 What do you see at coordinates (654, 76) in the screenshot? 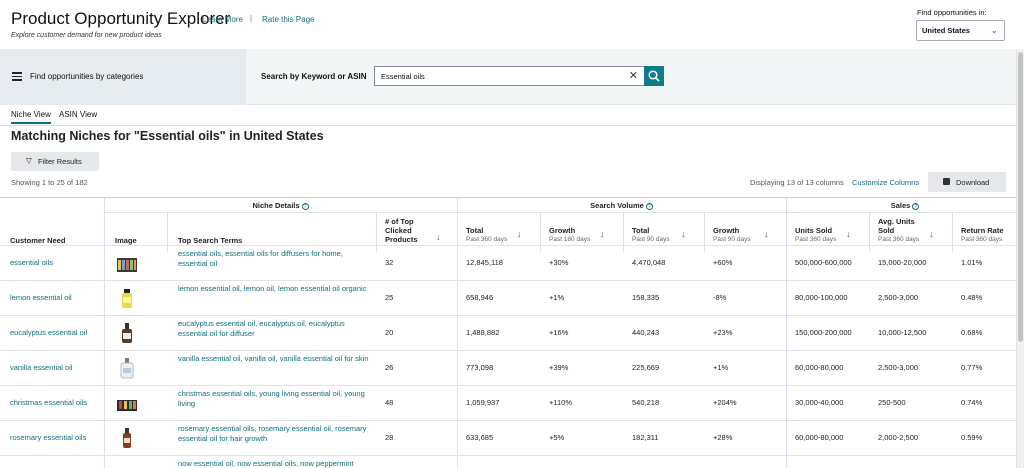
I see `search-button` at bounding box center [654, 76].